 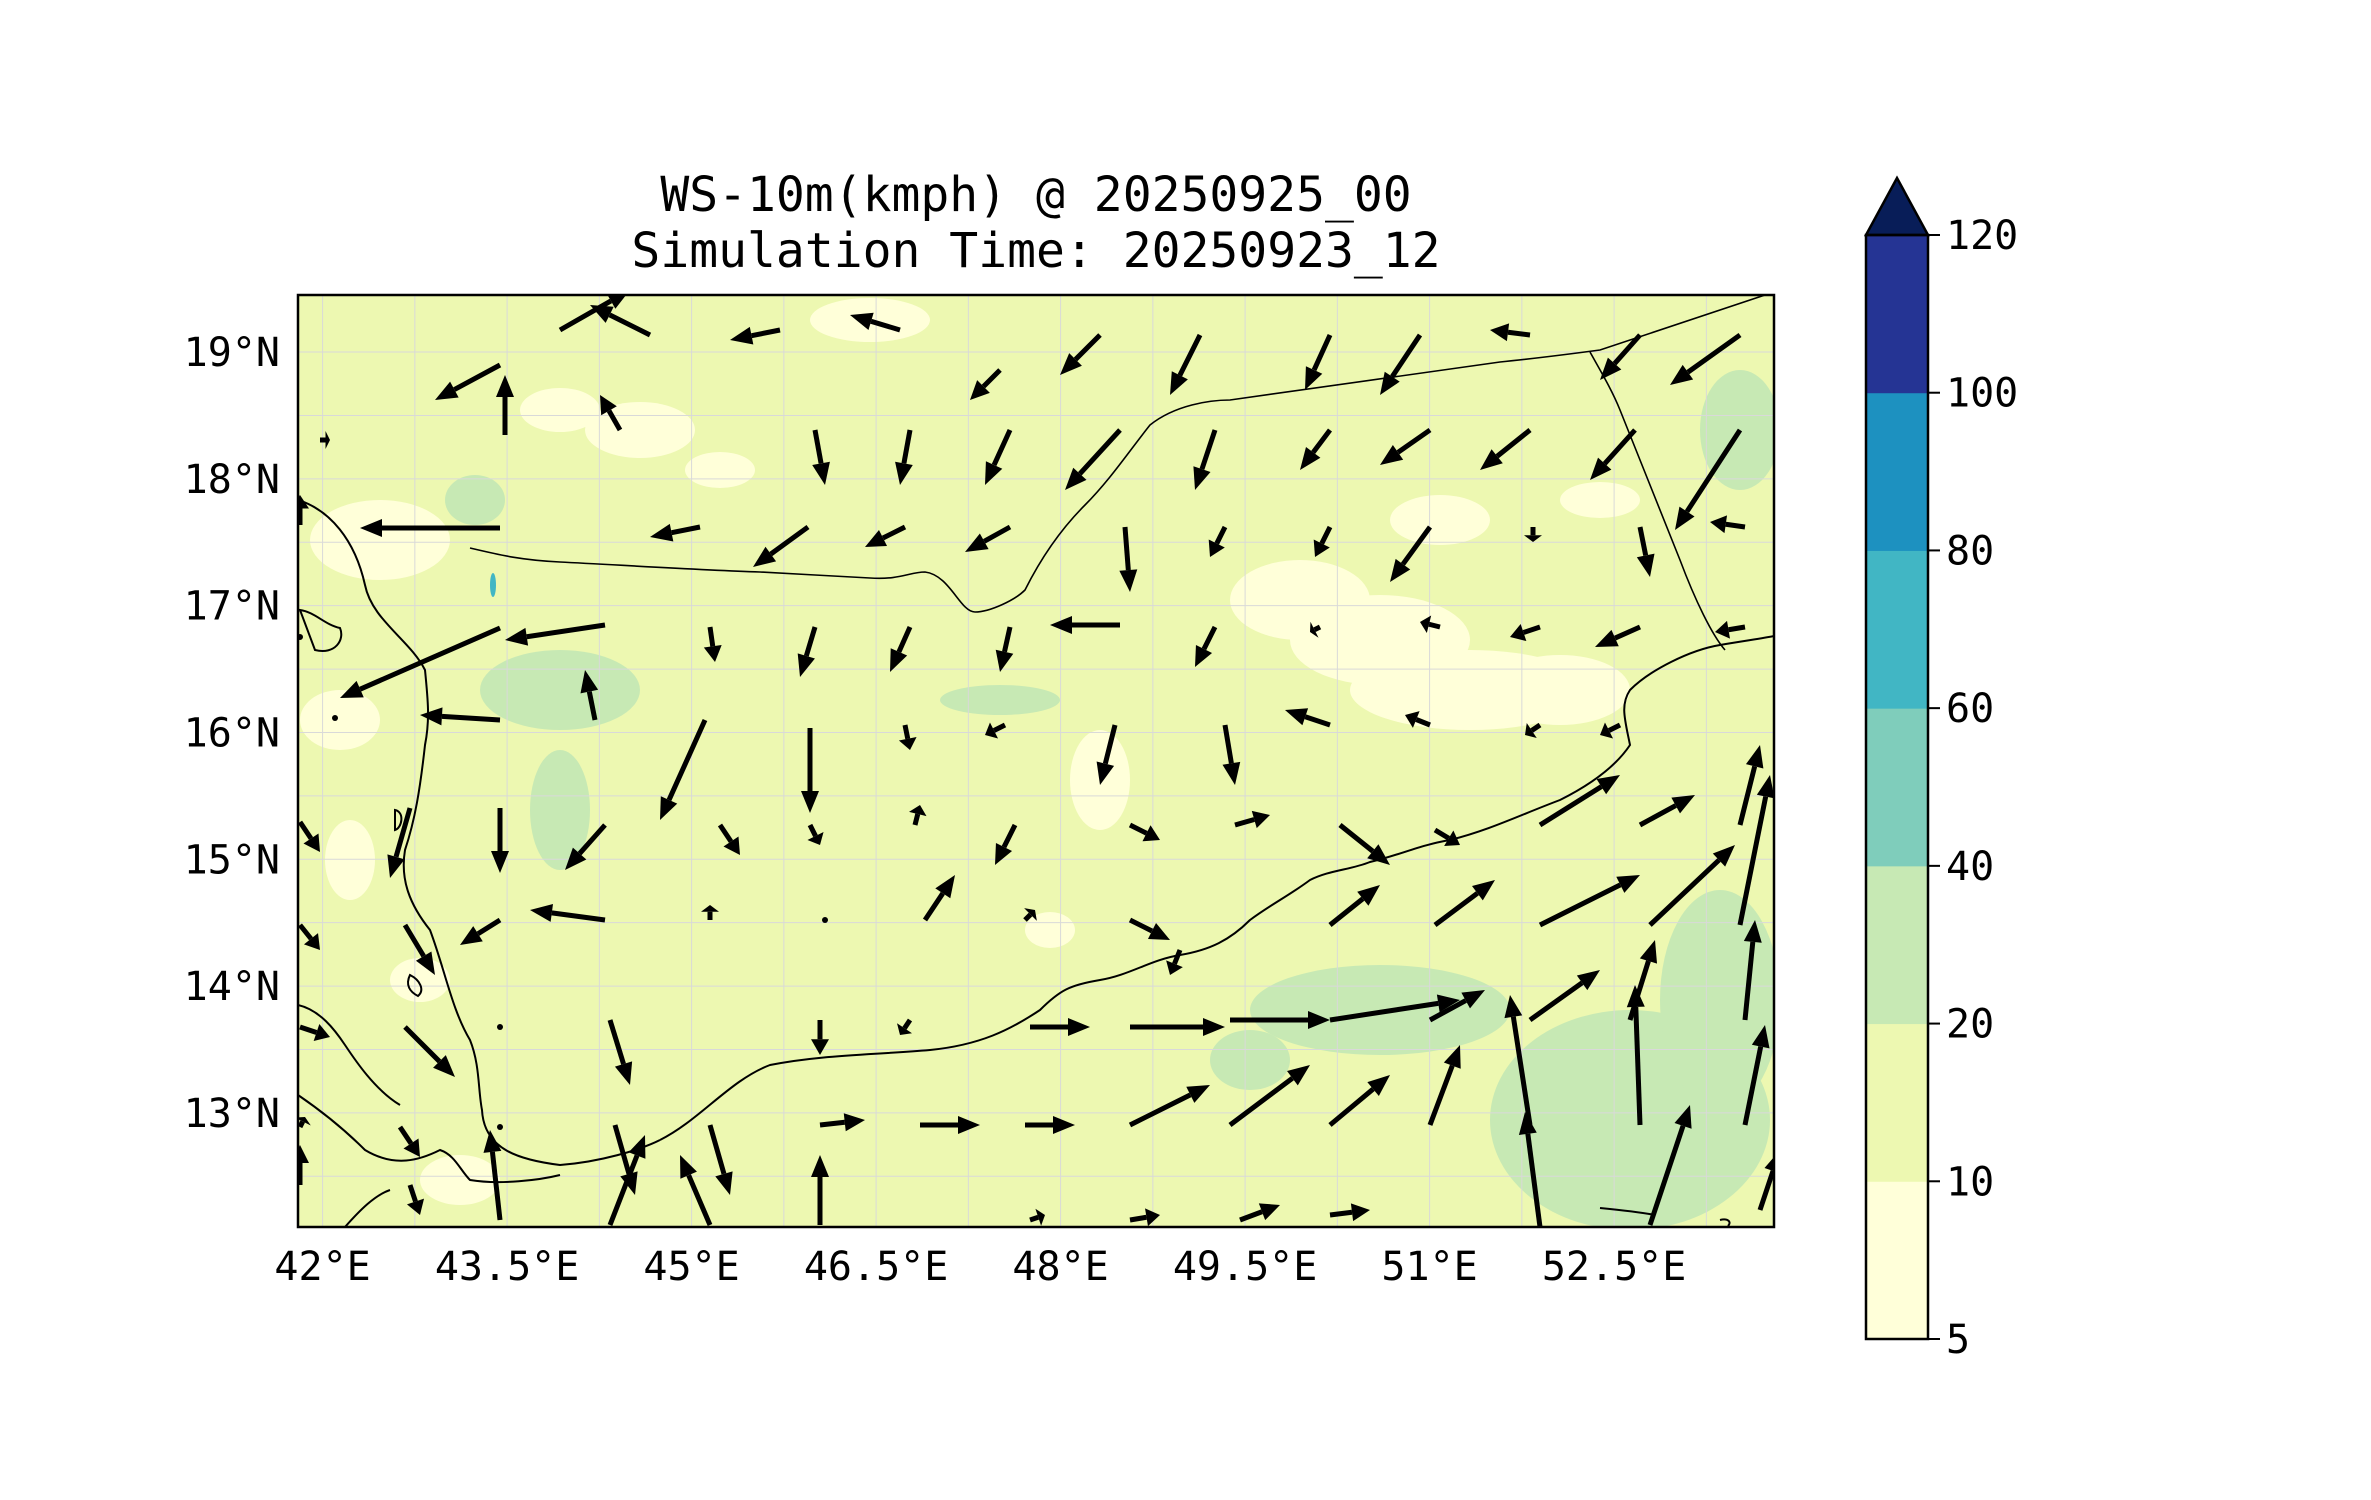 I want to click on latitude-tick-label: 16°N, so click(x=232, y=733).